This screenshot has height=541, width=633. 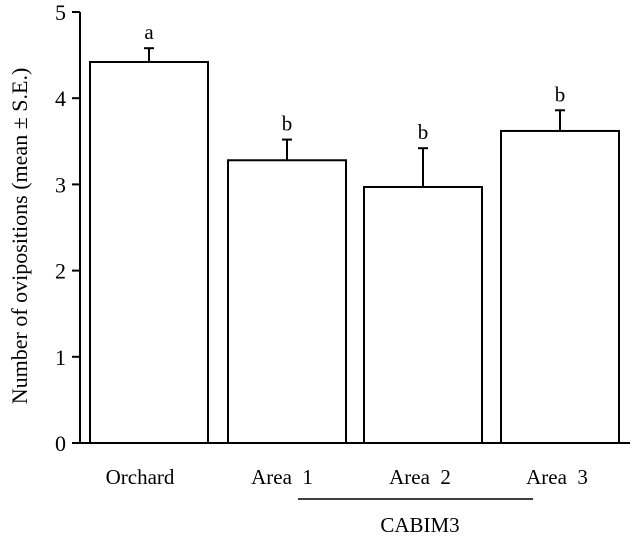 What do you see at coordinates (420, 477) in the screenshot?
I see `x-category-label: Area 2` at bounding box center [420, 477].